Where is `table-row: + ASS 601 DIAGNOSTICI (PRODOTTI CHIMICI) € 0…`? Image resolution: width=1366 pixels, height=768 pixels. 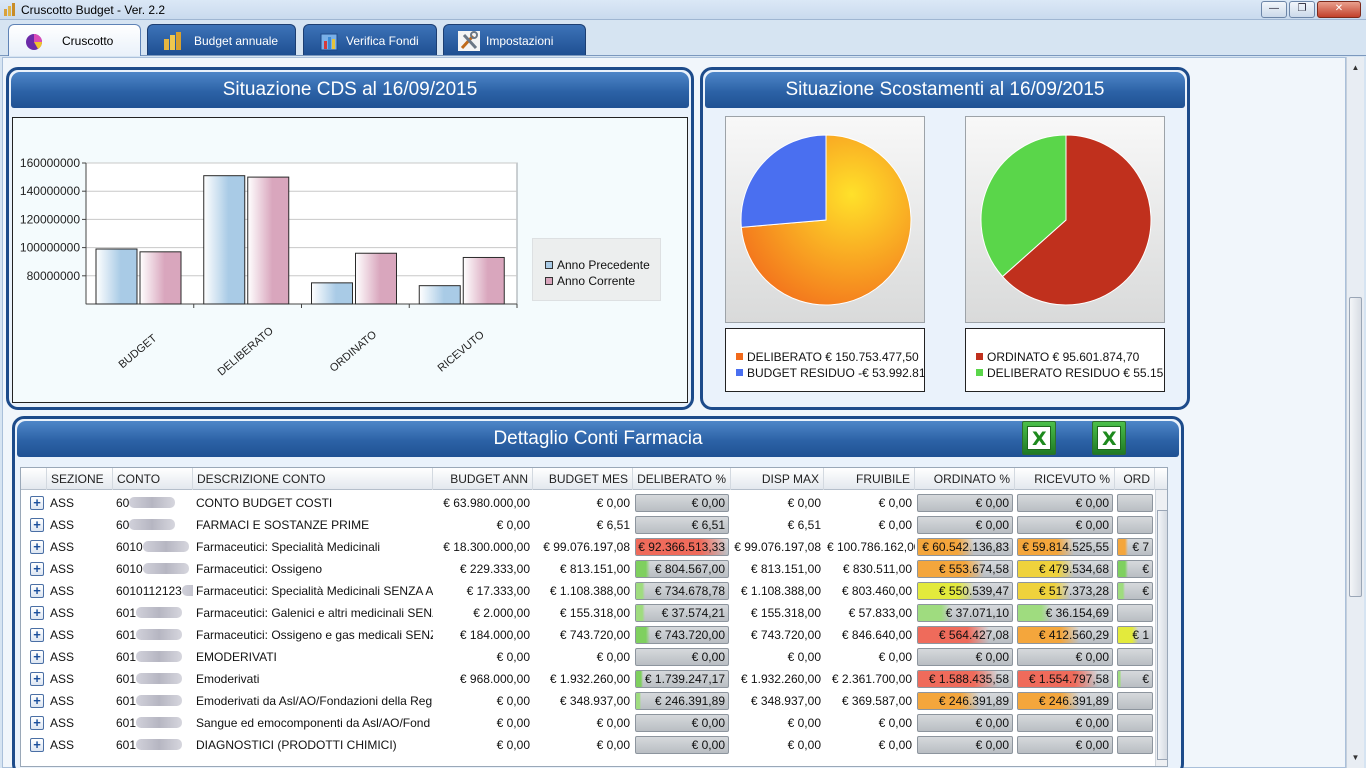
table-row: + ASS 601 DIAGNOSTICI (PRODOTTI CHIMICI) € 0… is located at coordinates (594, 745).